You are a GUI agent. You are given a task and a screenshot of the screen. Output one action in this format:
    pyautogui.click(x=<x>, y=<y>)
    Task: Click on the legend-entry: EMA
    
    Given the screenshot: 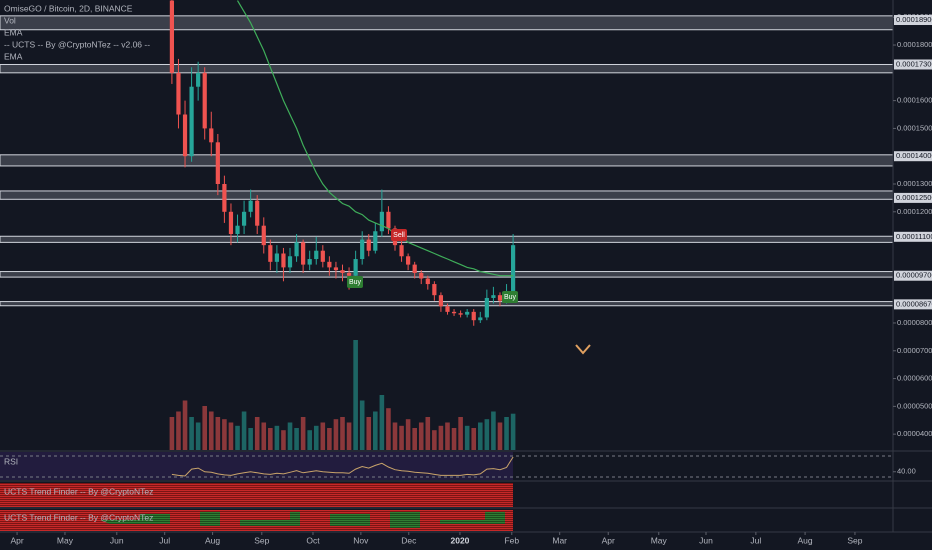 What is the action you would take?
    pyautogui.click(x=13, y=32)
    